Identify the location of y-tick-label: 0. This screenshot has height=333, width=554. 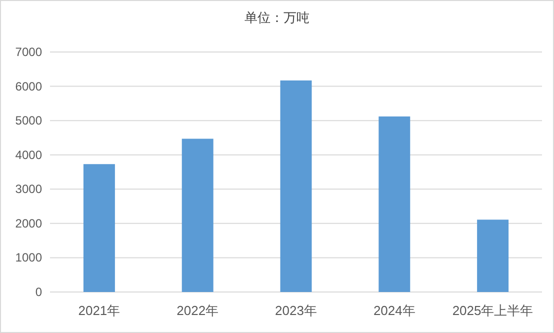
(38, 292).